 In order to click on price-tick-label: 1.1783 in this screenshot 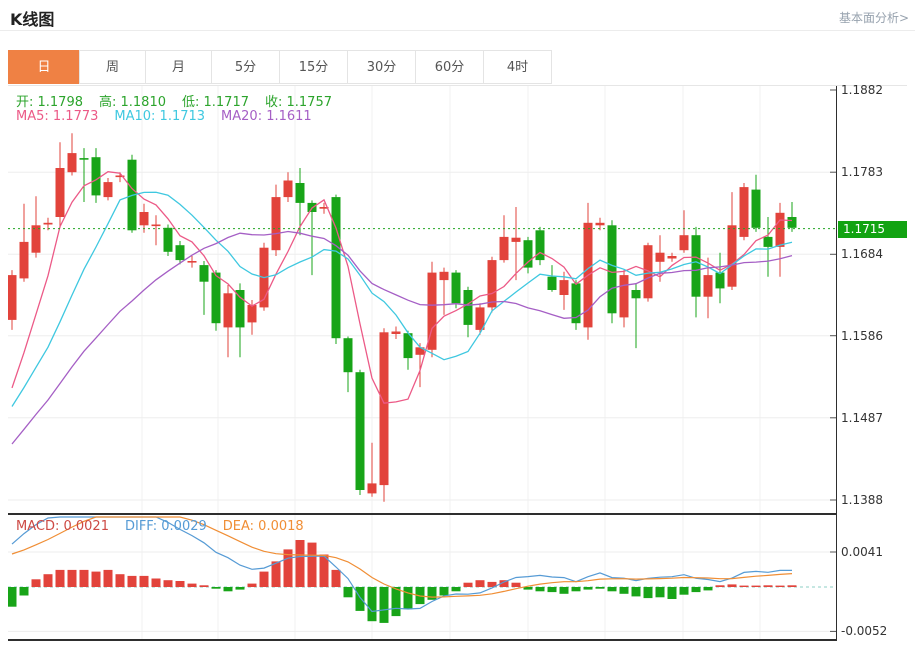, I will do `click(862, 172)`.